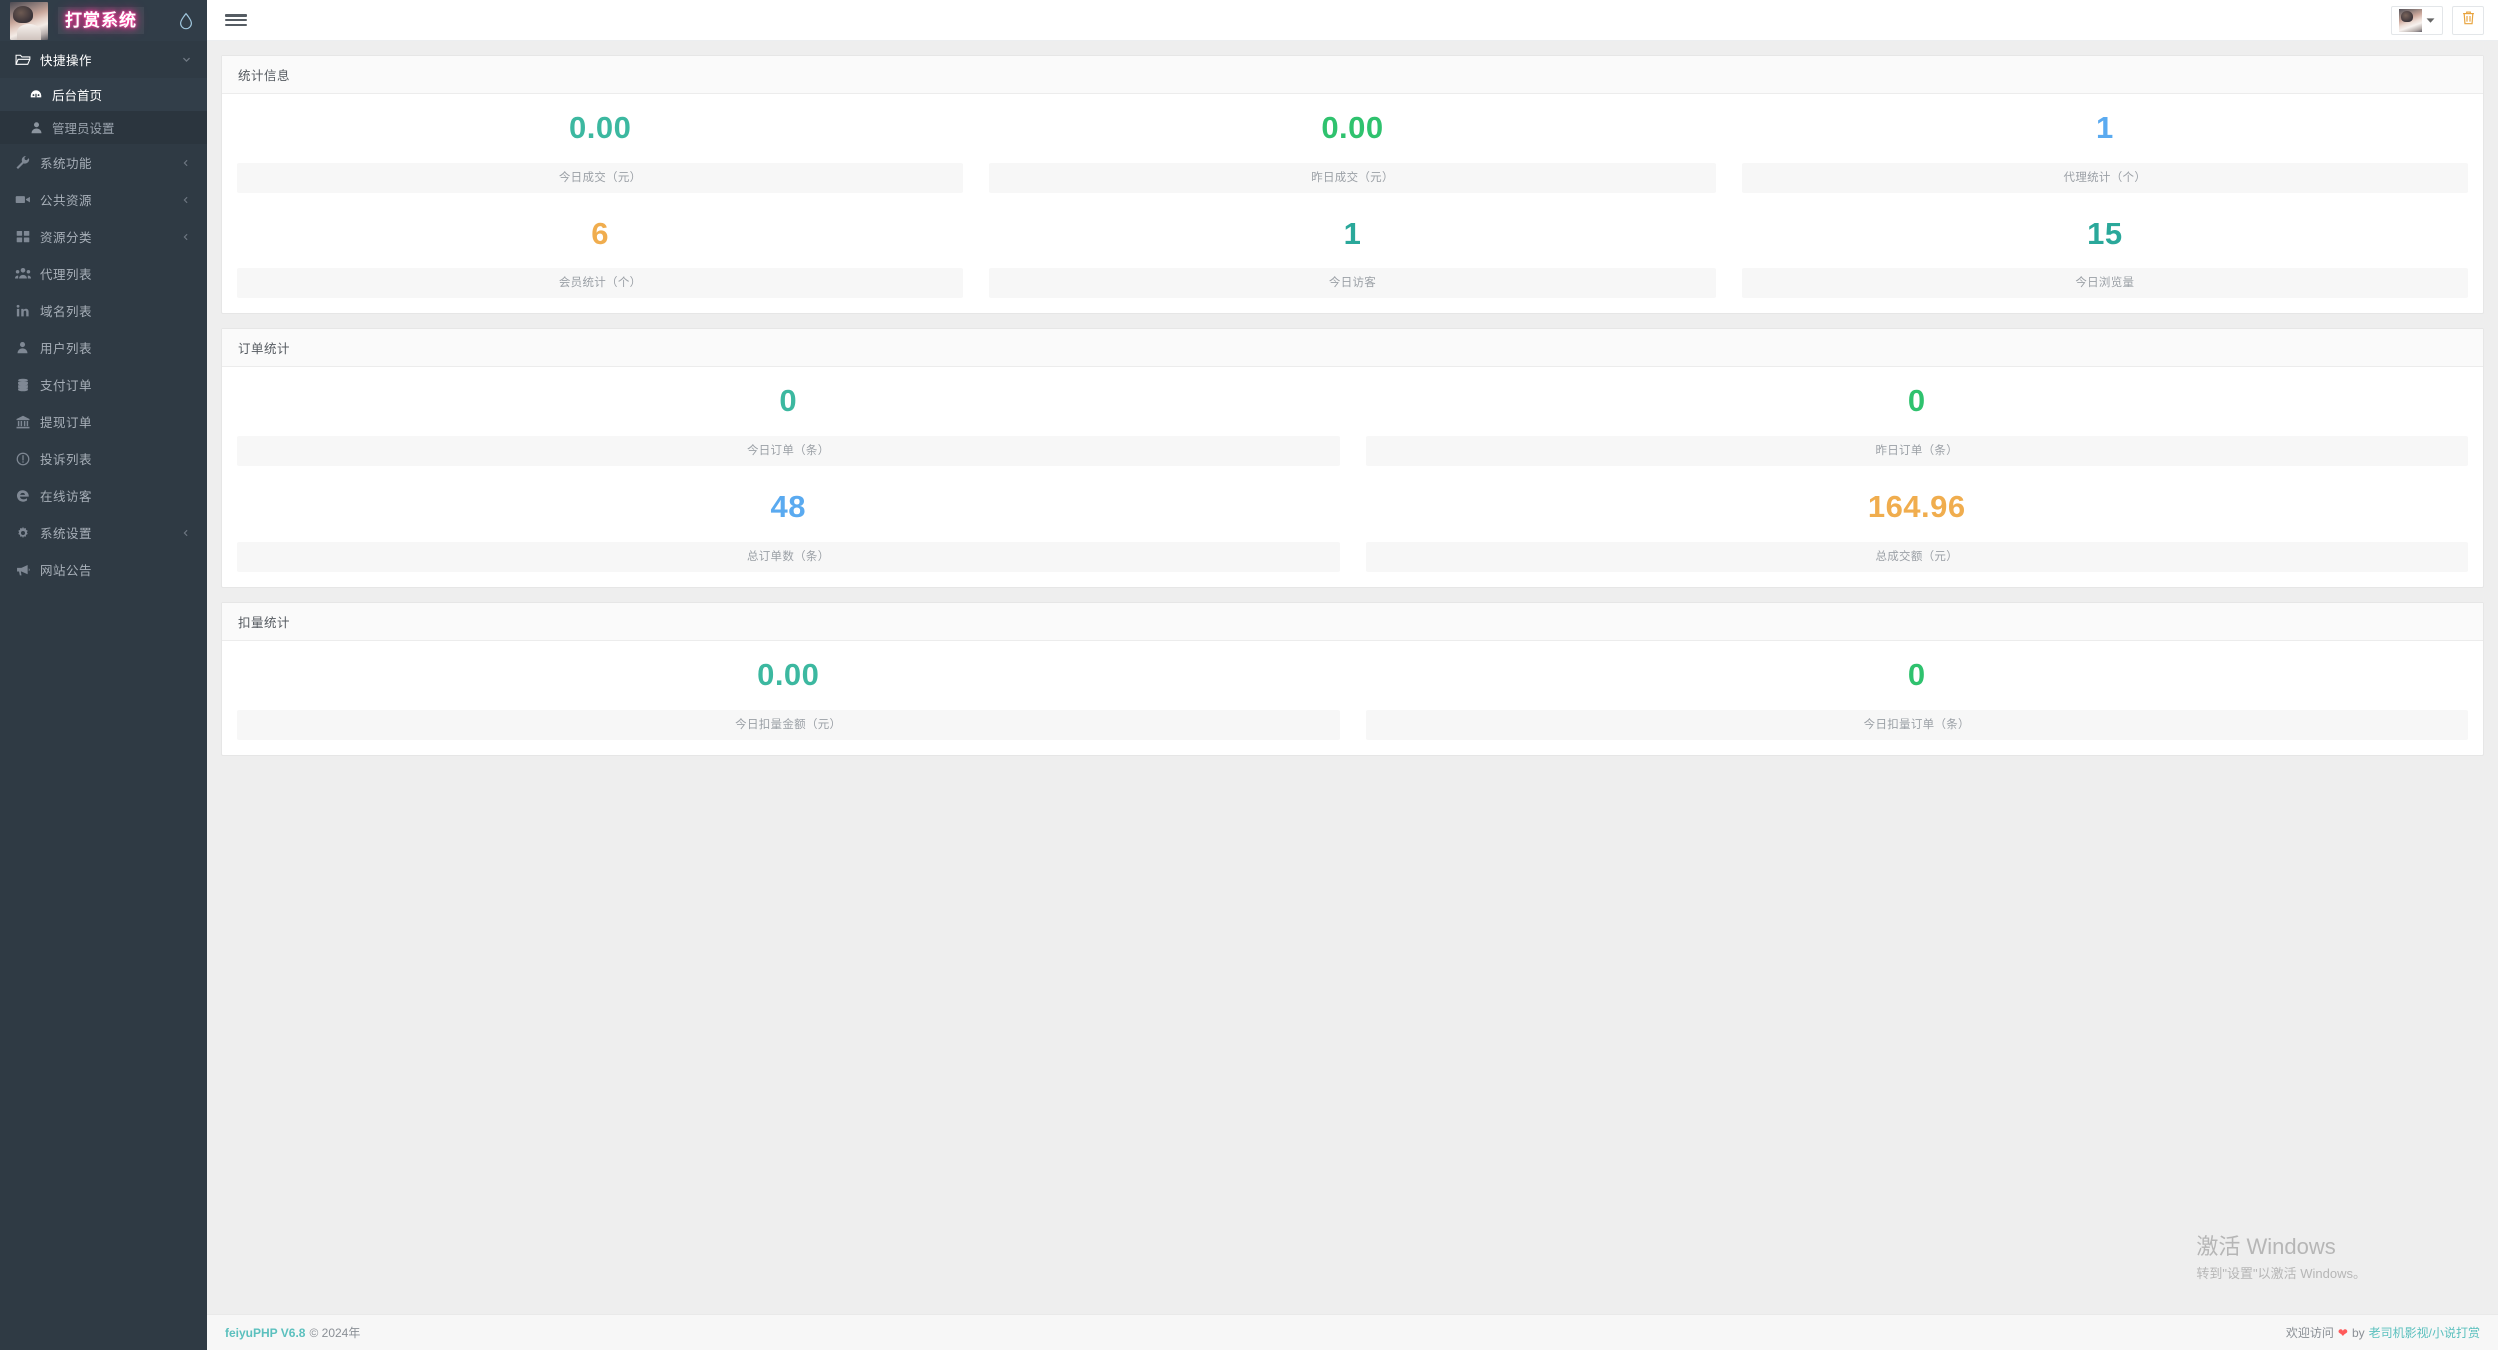 This screenshot has width=2498, height=1350. I want to click on sidebar-item-site-announcement: 网站公告, so click(103, 569).